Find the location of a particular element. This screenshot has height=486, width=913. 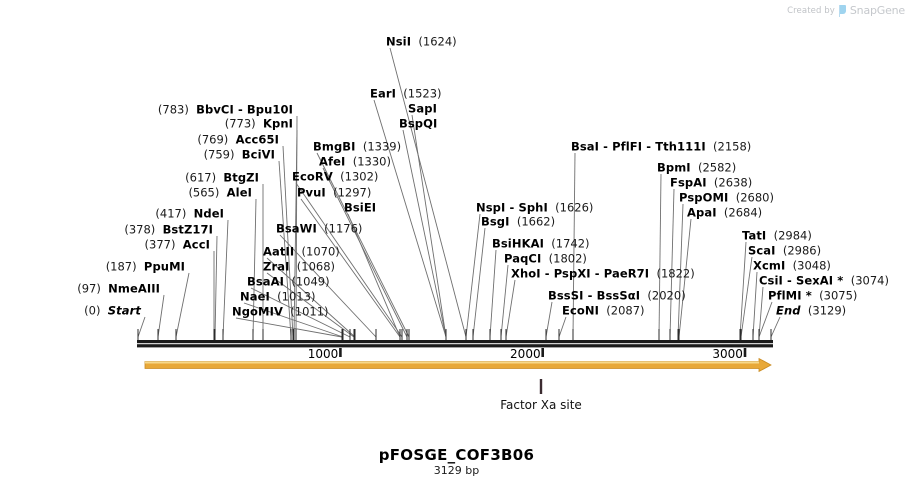

enzyme-position-afei: (1330) is located at coordinates (368, 161).